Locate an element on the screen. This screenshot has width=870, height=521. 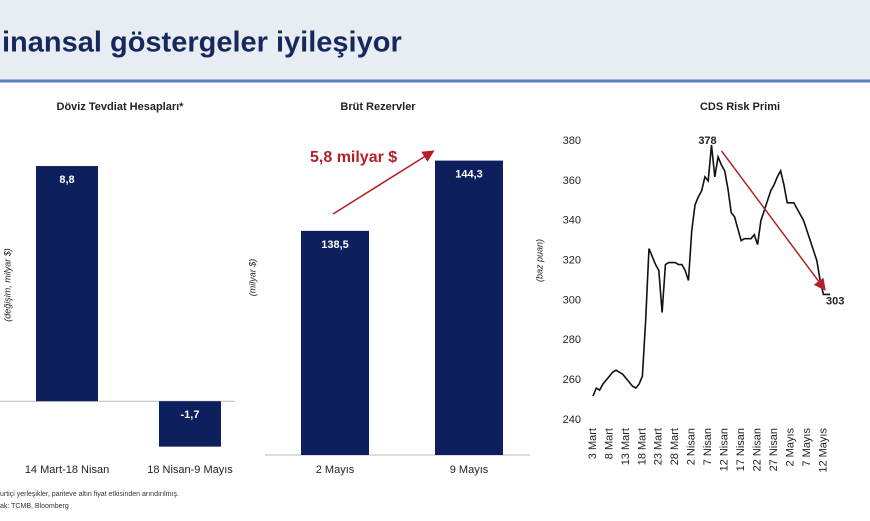
y-tick-label: 380 is located at coordinates (572, 141).